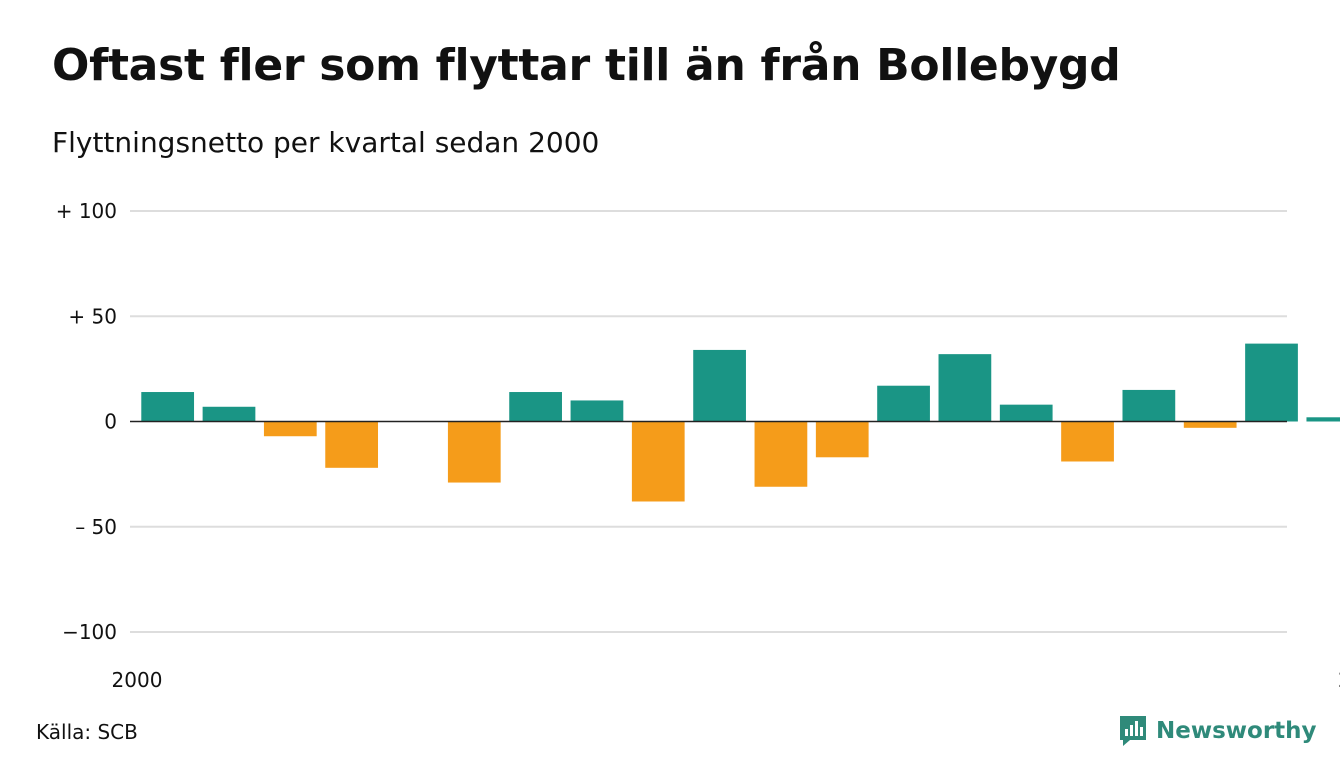  I want to click on x-tick-label: 2005, so click(1339, 680).